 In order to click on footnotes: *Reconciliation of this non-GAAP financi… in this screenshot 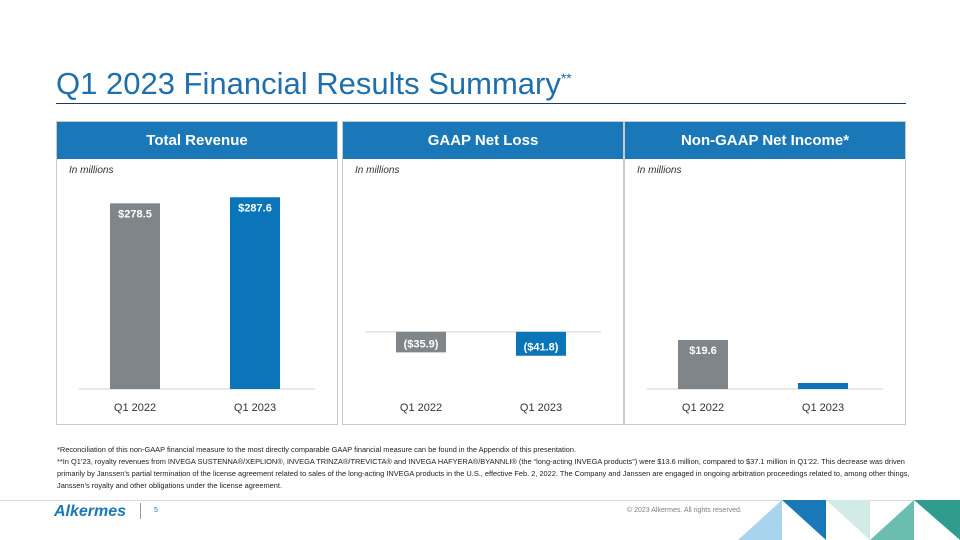, I will do `click(488, 468)`.